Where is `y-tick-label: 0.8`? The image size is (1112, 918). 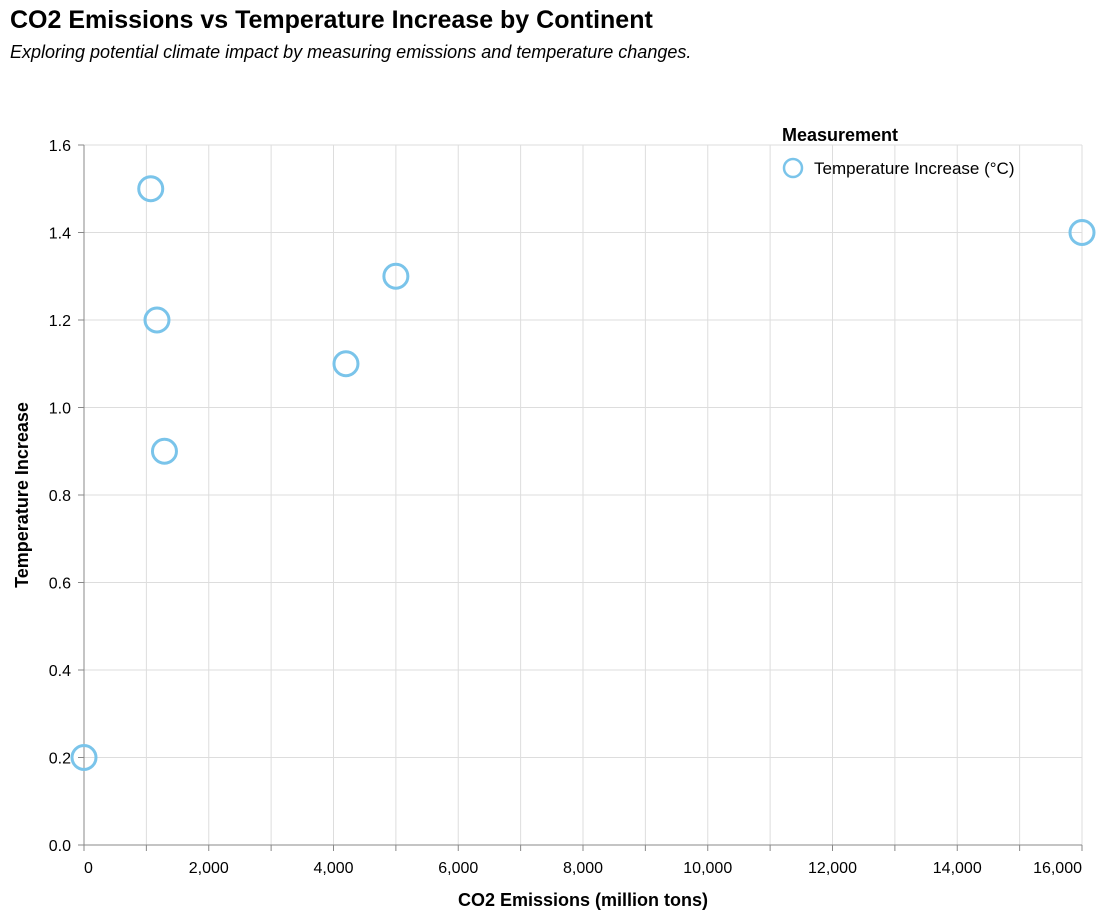
y-tick-label: 0.8 is located at coordinates (60, 496).